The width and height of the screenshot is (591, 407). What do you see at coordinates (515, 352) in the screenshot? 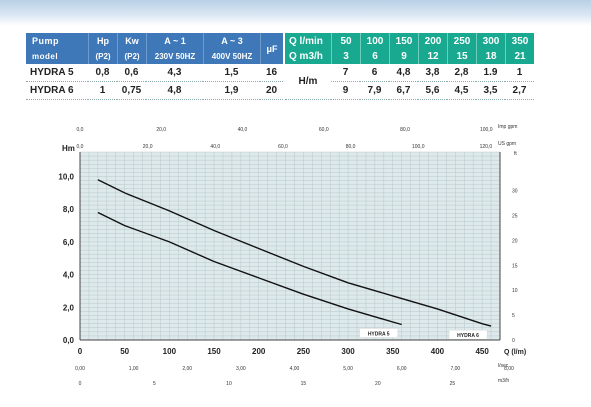
I see `x-axis-unit: Q (l/m)` at bounding box center [515, 352].